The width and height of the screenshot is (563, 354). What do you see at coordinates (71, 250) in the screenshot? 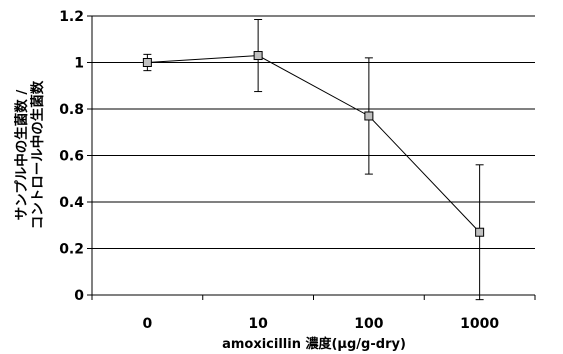
I see `y-tick-label: 0.2` at bounding box center [71, 250].